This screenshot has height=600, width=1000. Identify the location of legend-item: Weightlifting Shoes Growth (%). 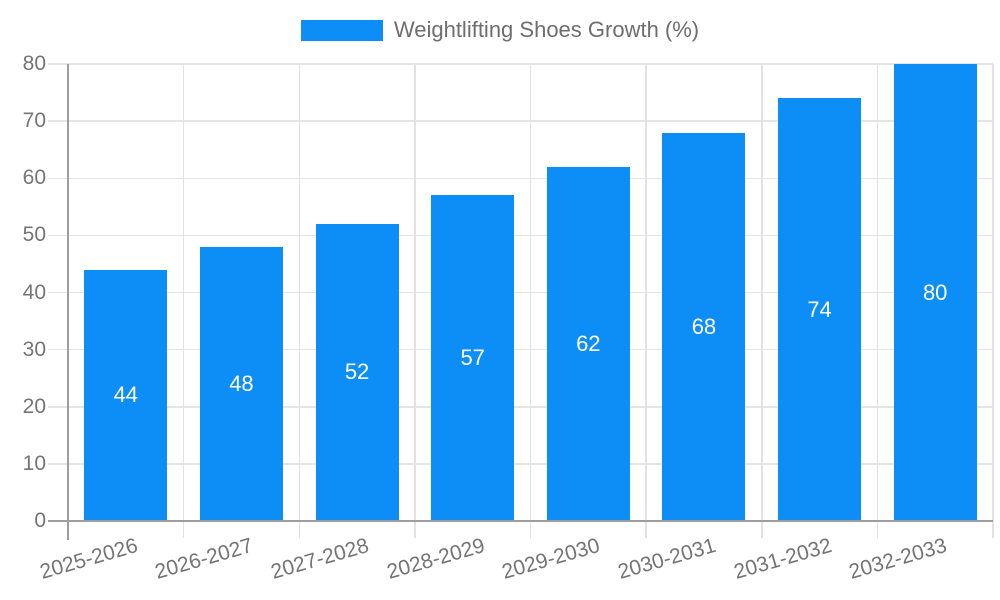
(500, 30).